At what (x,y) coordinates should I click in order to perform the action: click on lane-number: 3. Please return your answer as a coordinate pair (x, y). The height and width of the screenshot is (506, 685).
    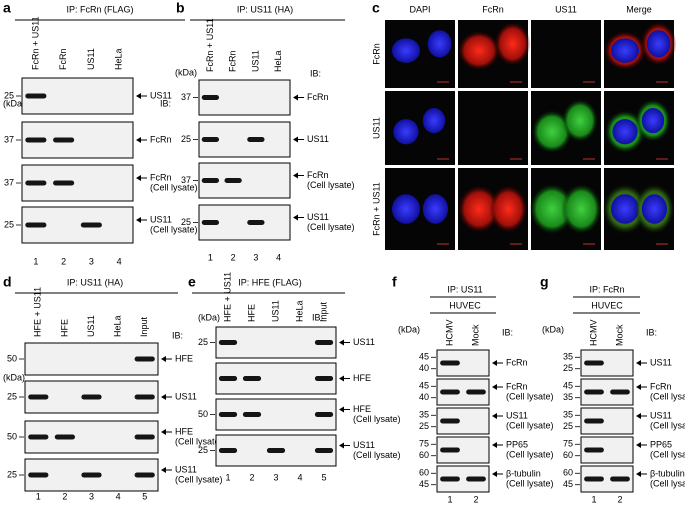
    Looking at the image, I should click on (275, 477).